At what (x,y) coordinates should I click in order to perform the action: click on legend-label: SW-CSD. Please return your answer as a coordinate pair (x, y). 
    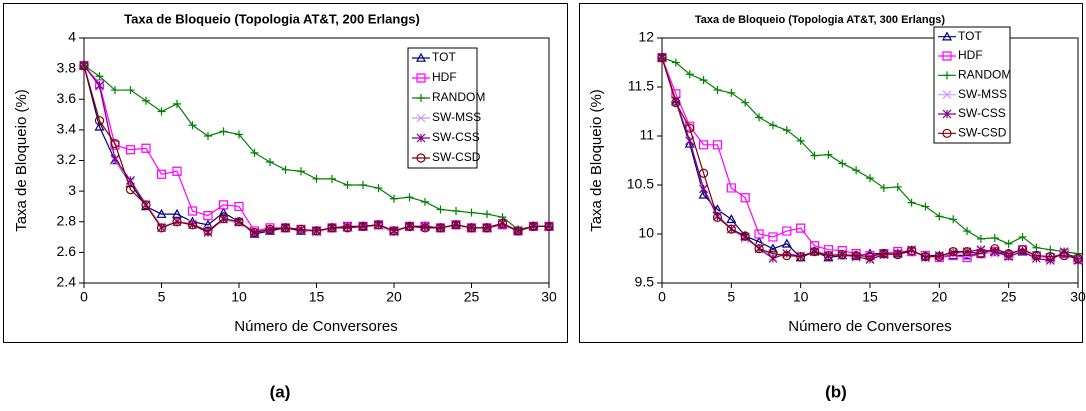
    Looking at the image, I should click on (982, 133).